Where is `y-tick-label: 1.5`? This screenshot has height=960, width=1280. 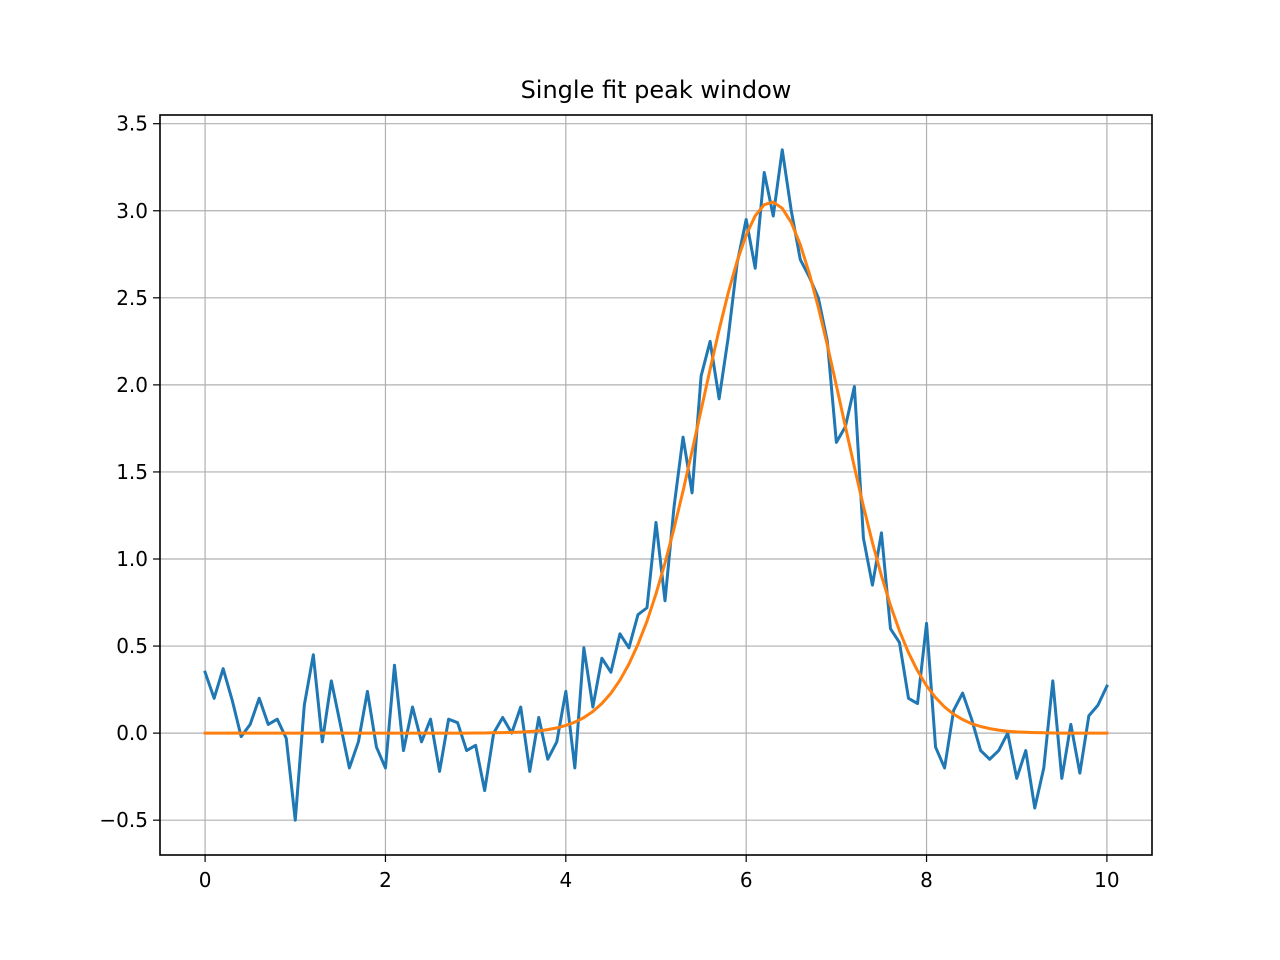 y-tick-label: 1.5 is located at coordinates (132, 472).